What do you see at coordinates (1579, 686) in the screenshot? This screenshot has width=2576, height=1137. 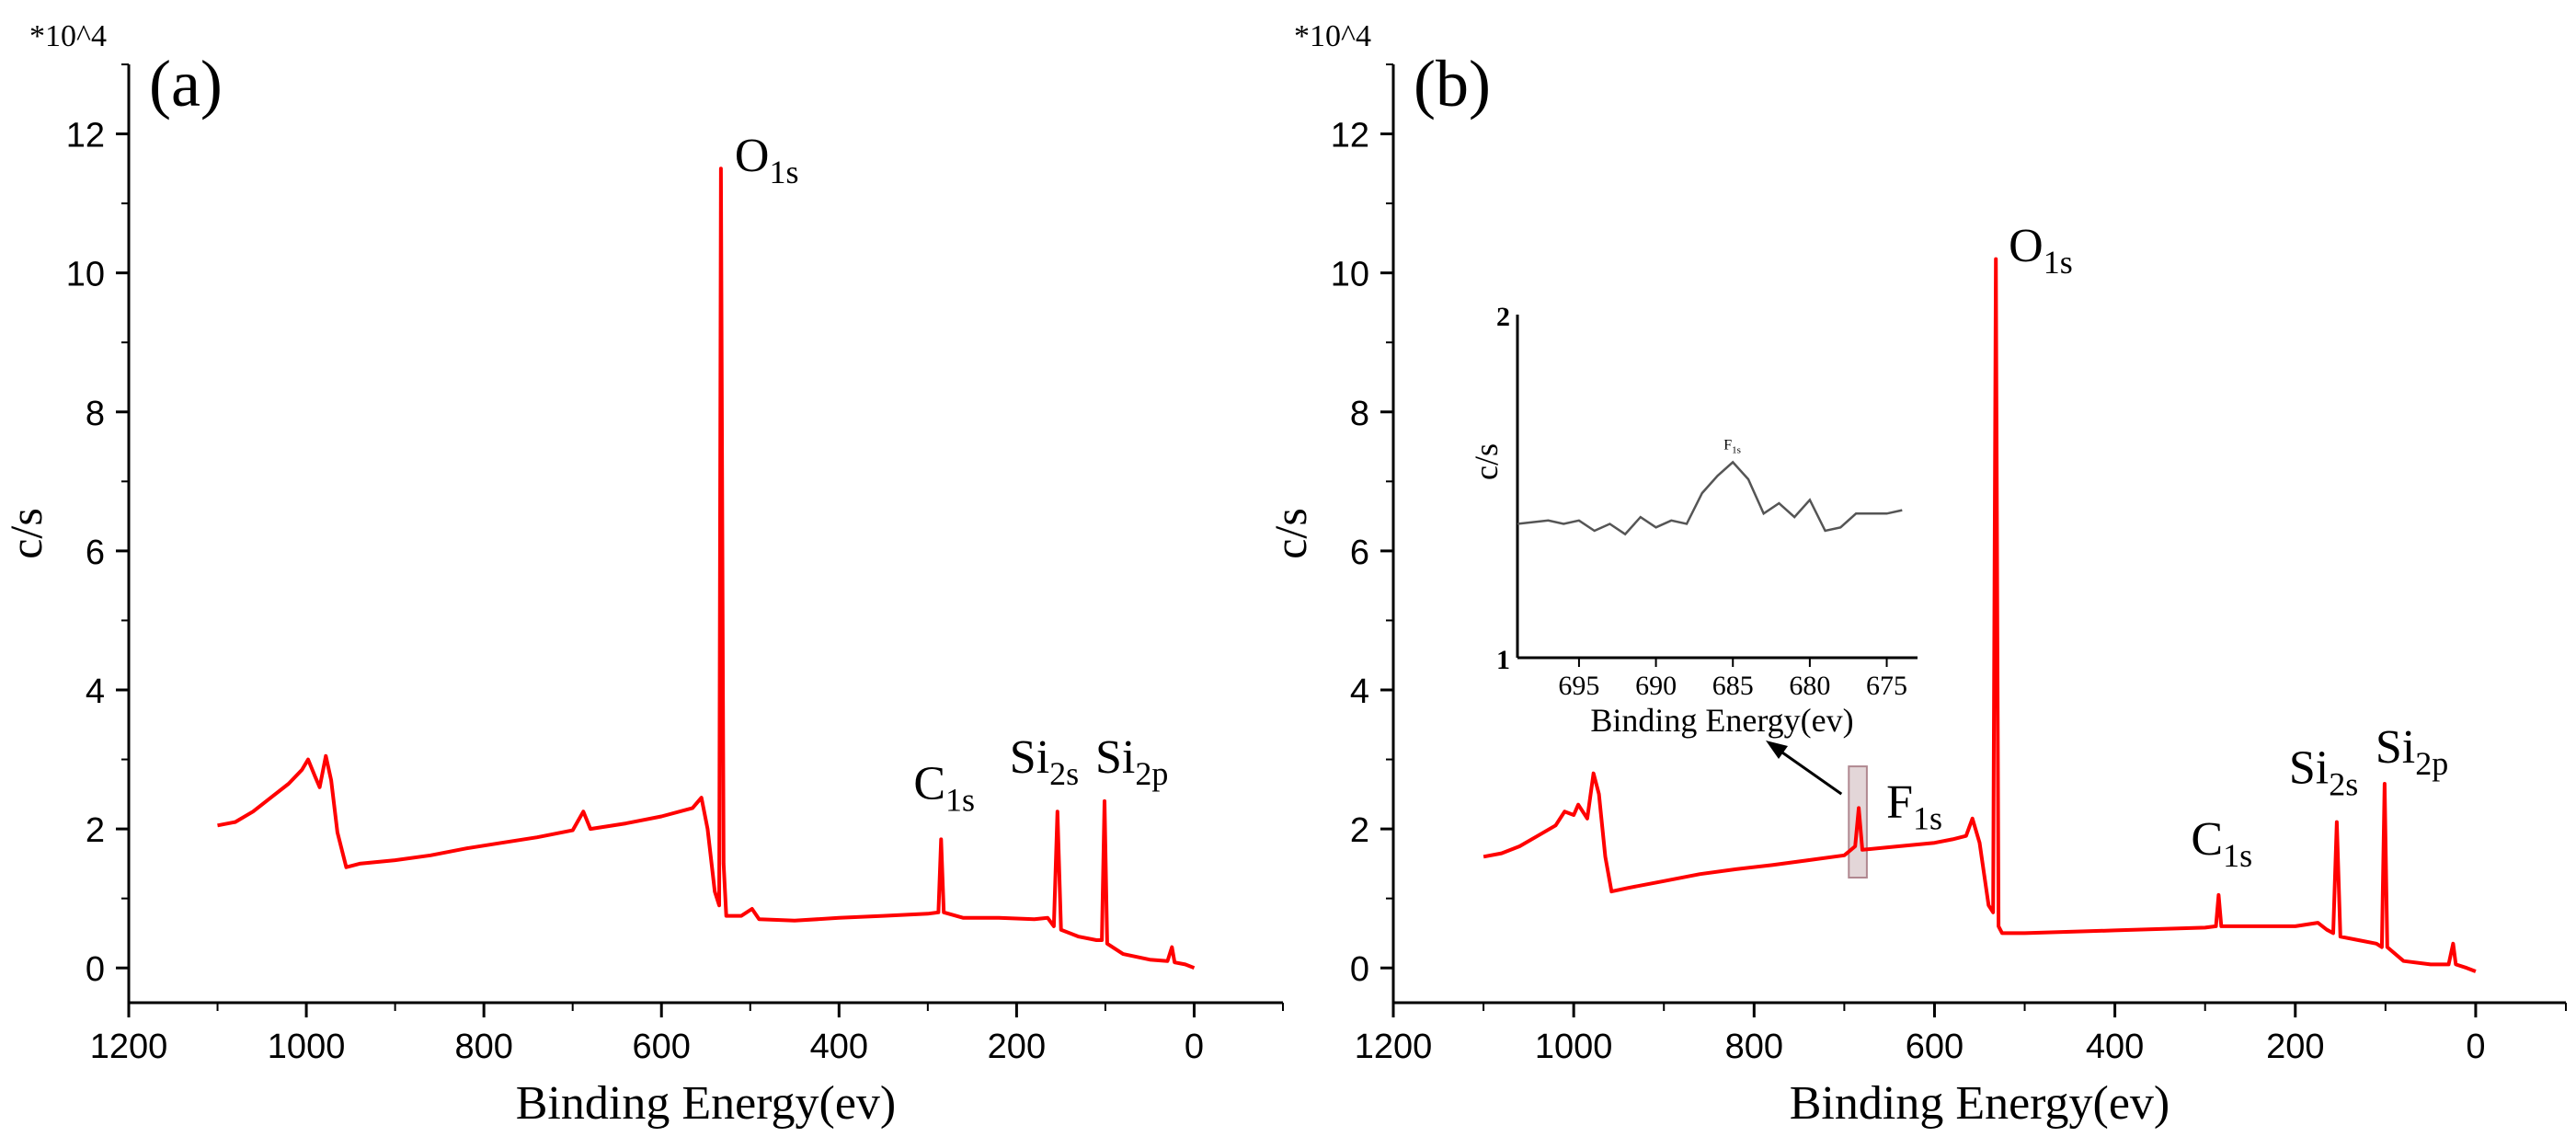 I see `inset-x-tick-label: 695` at bounding box center [1579, 686].